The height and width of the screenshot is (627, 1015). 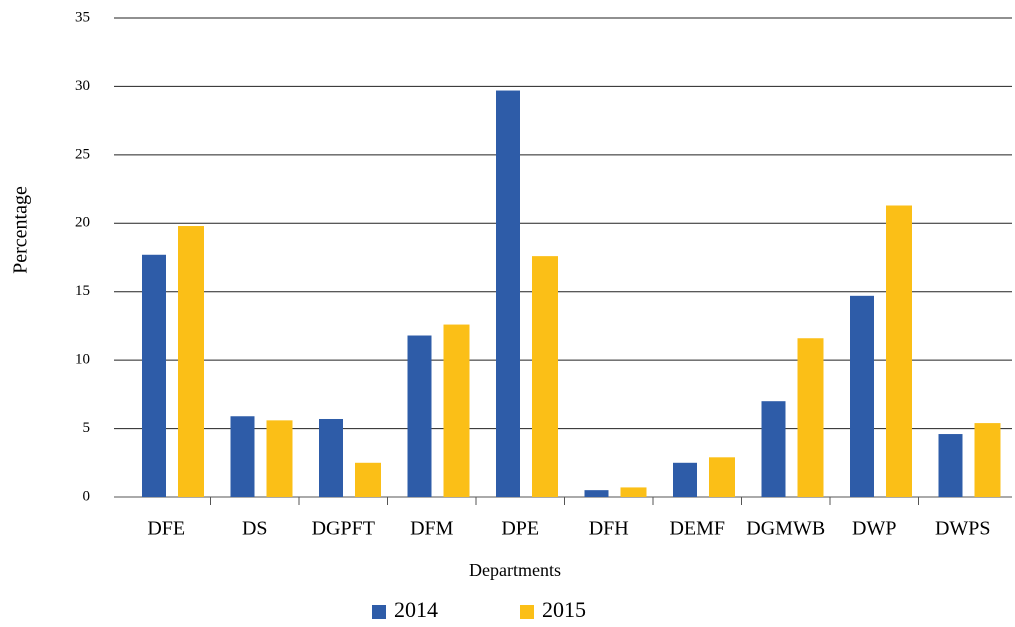 I want to click on x-tick-label: DFM, so click(x=432, y=529).